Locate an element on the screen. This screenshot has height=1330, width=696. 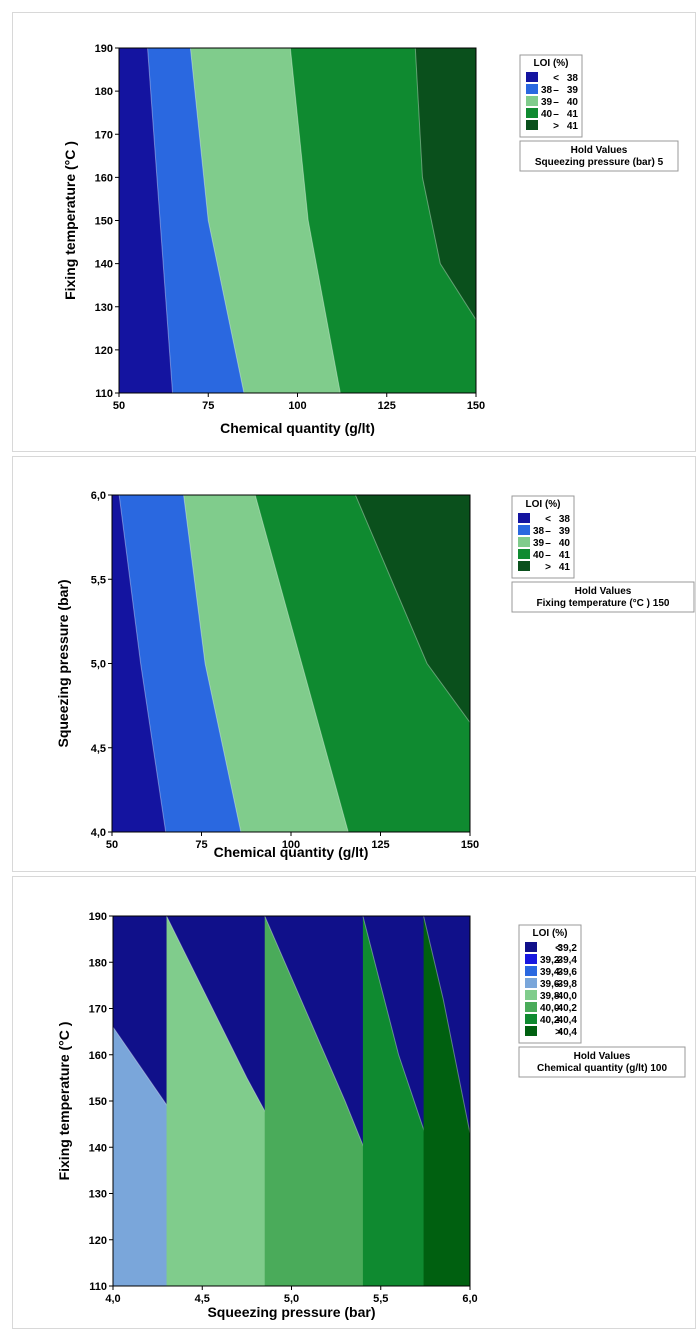
x-axis-label: Squeezing pressure (bar) is located at coordinates (291, 1312).